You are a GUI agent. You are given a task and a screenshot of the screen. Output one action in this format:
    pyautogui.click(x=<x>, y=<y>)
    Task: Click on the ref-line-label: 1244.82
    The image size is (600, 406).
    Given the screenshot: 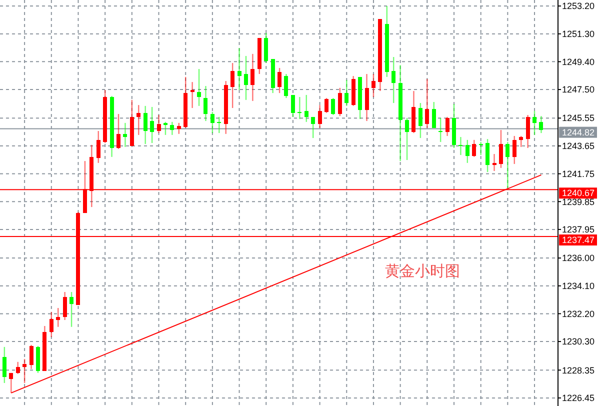 What is the action you would take?
    pyautogui.click(x=578, y=132)
    